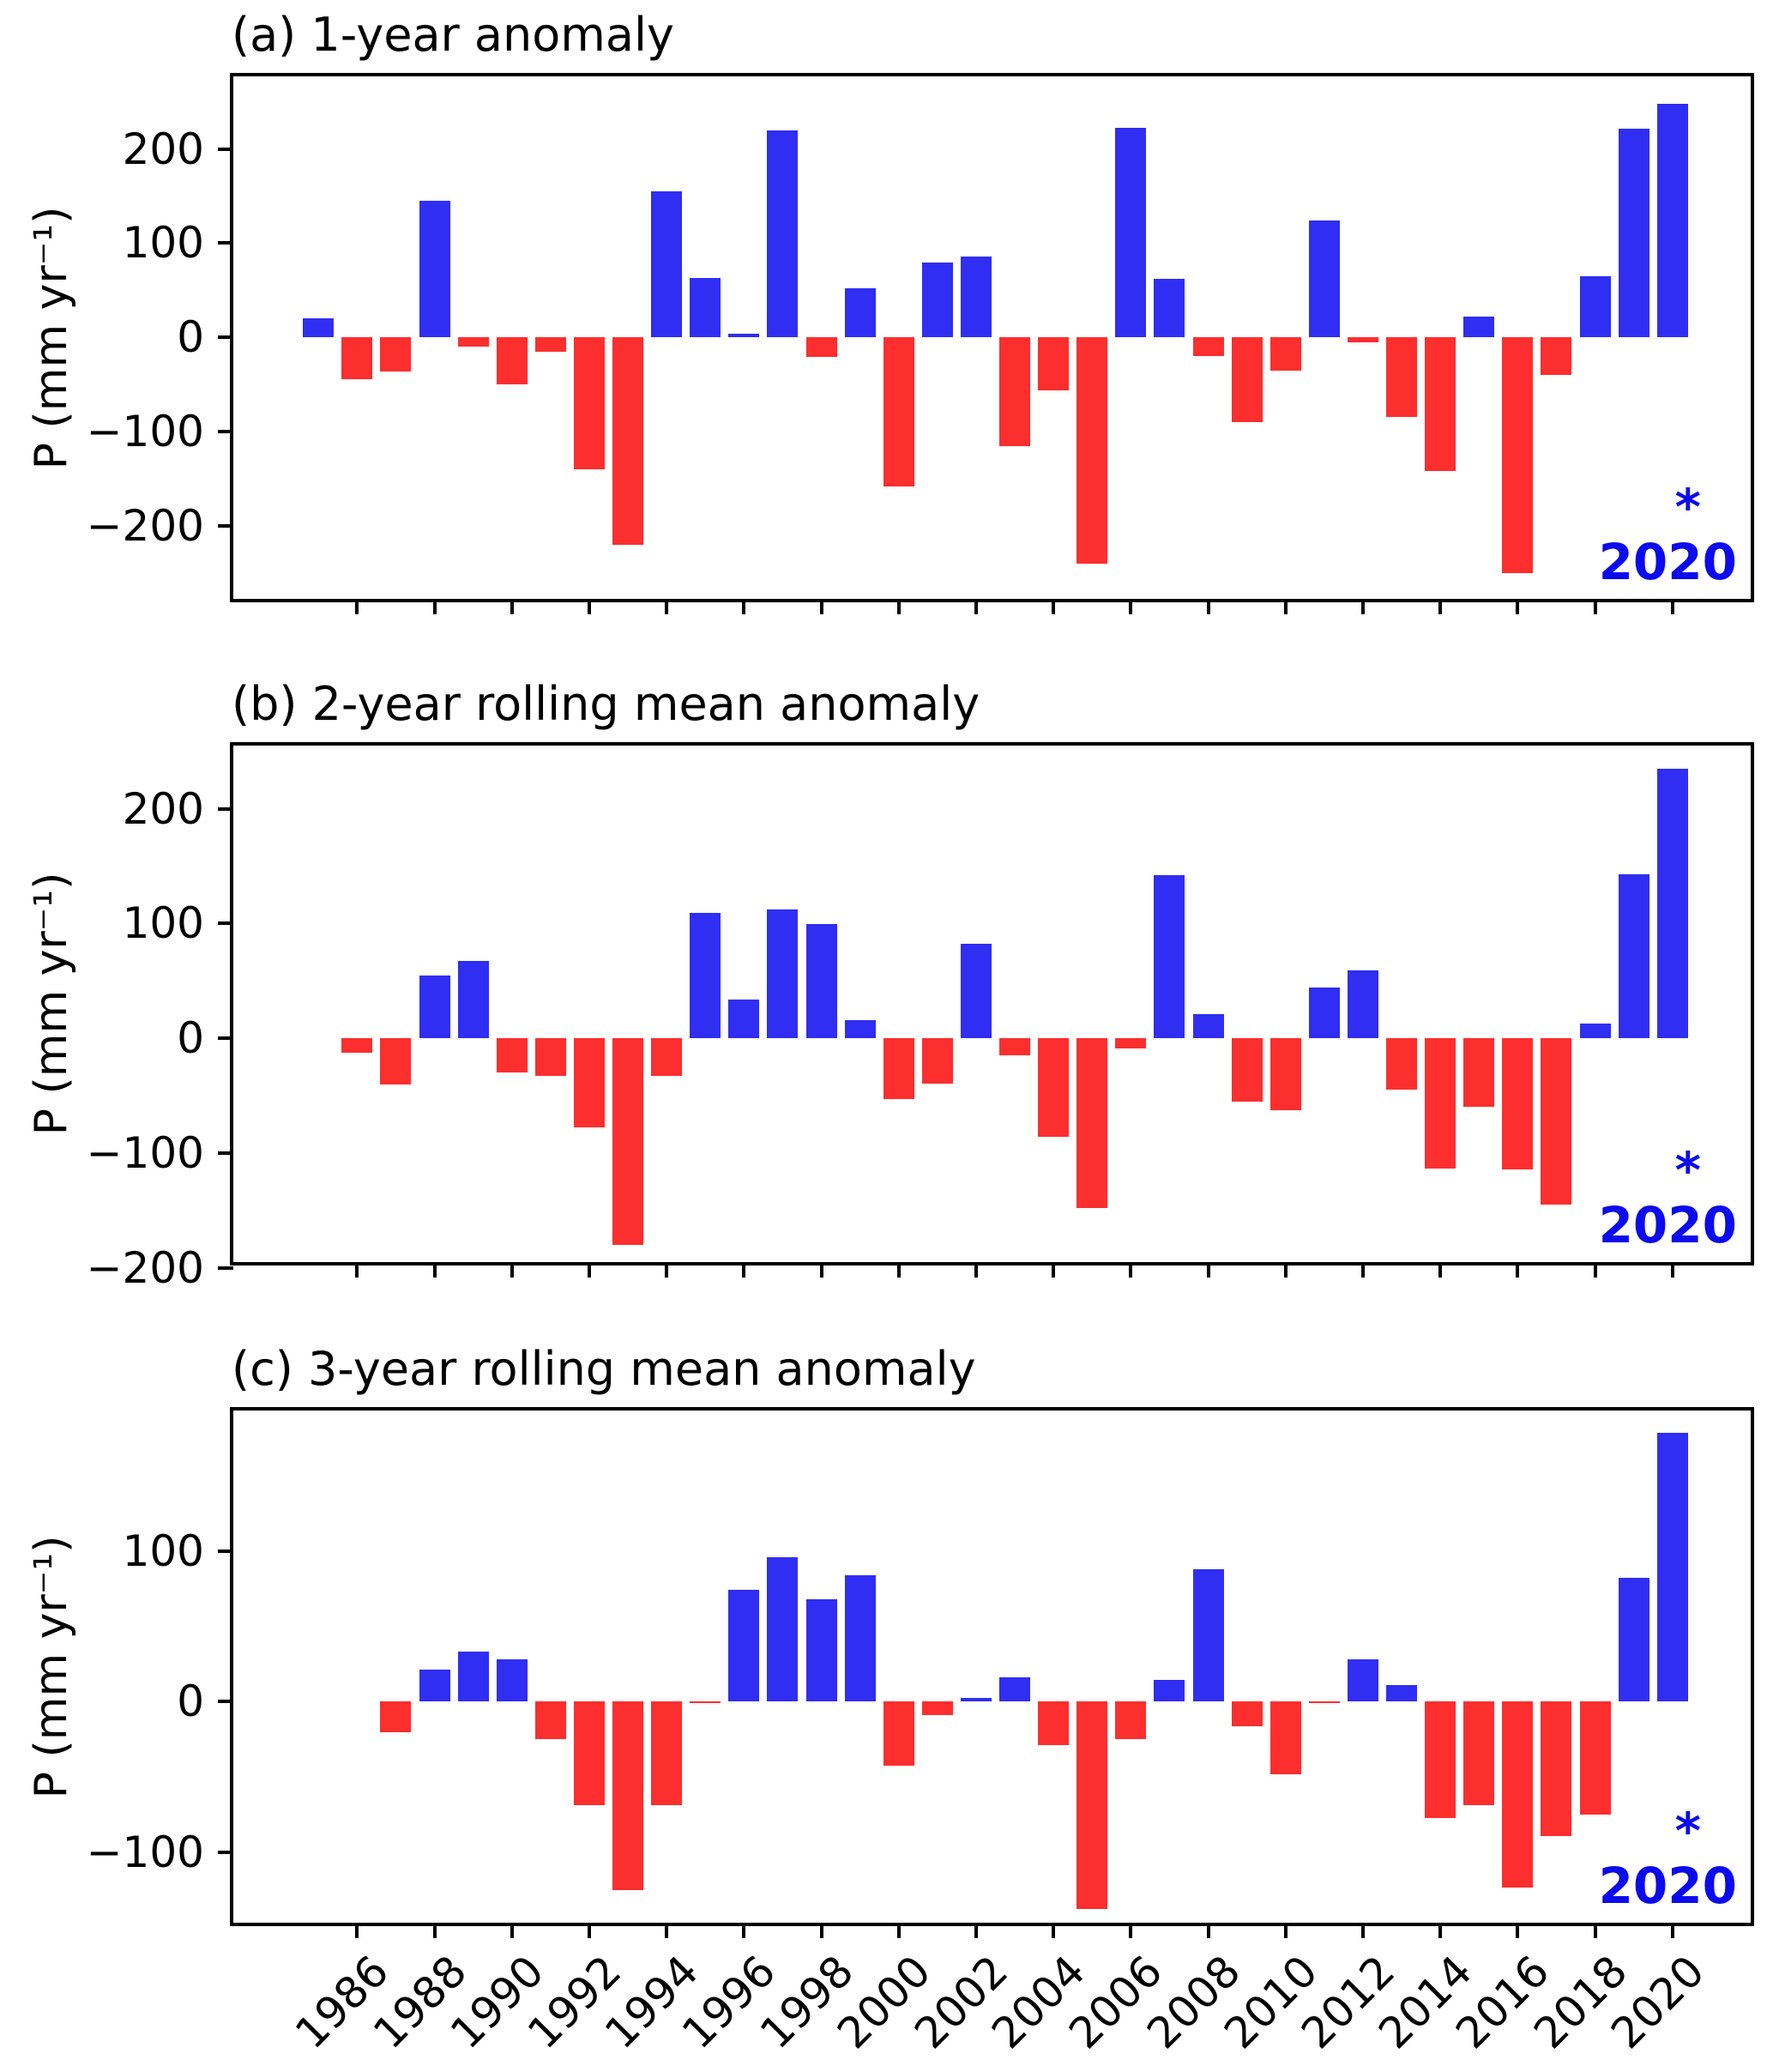 This screenshot has height=2072, width=1773. I want to click on bar-b-1993, so click(628, 1141).